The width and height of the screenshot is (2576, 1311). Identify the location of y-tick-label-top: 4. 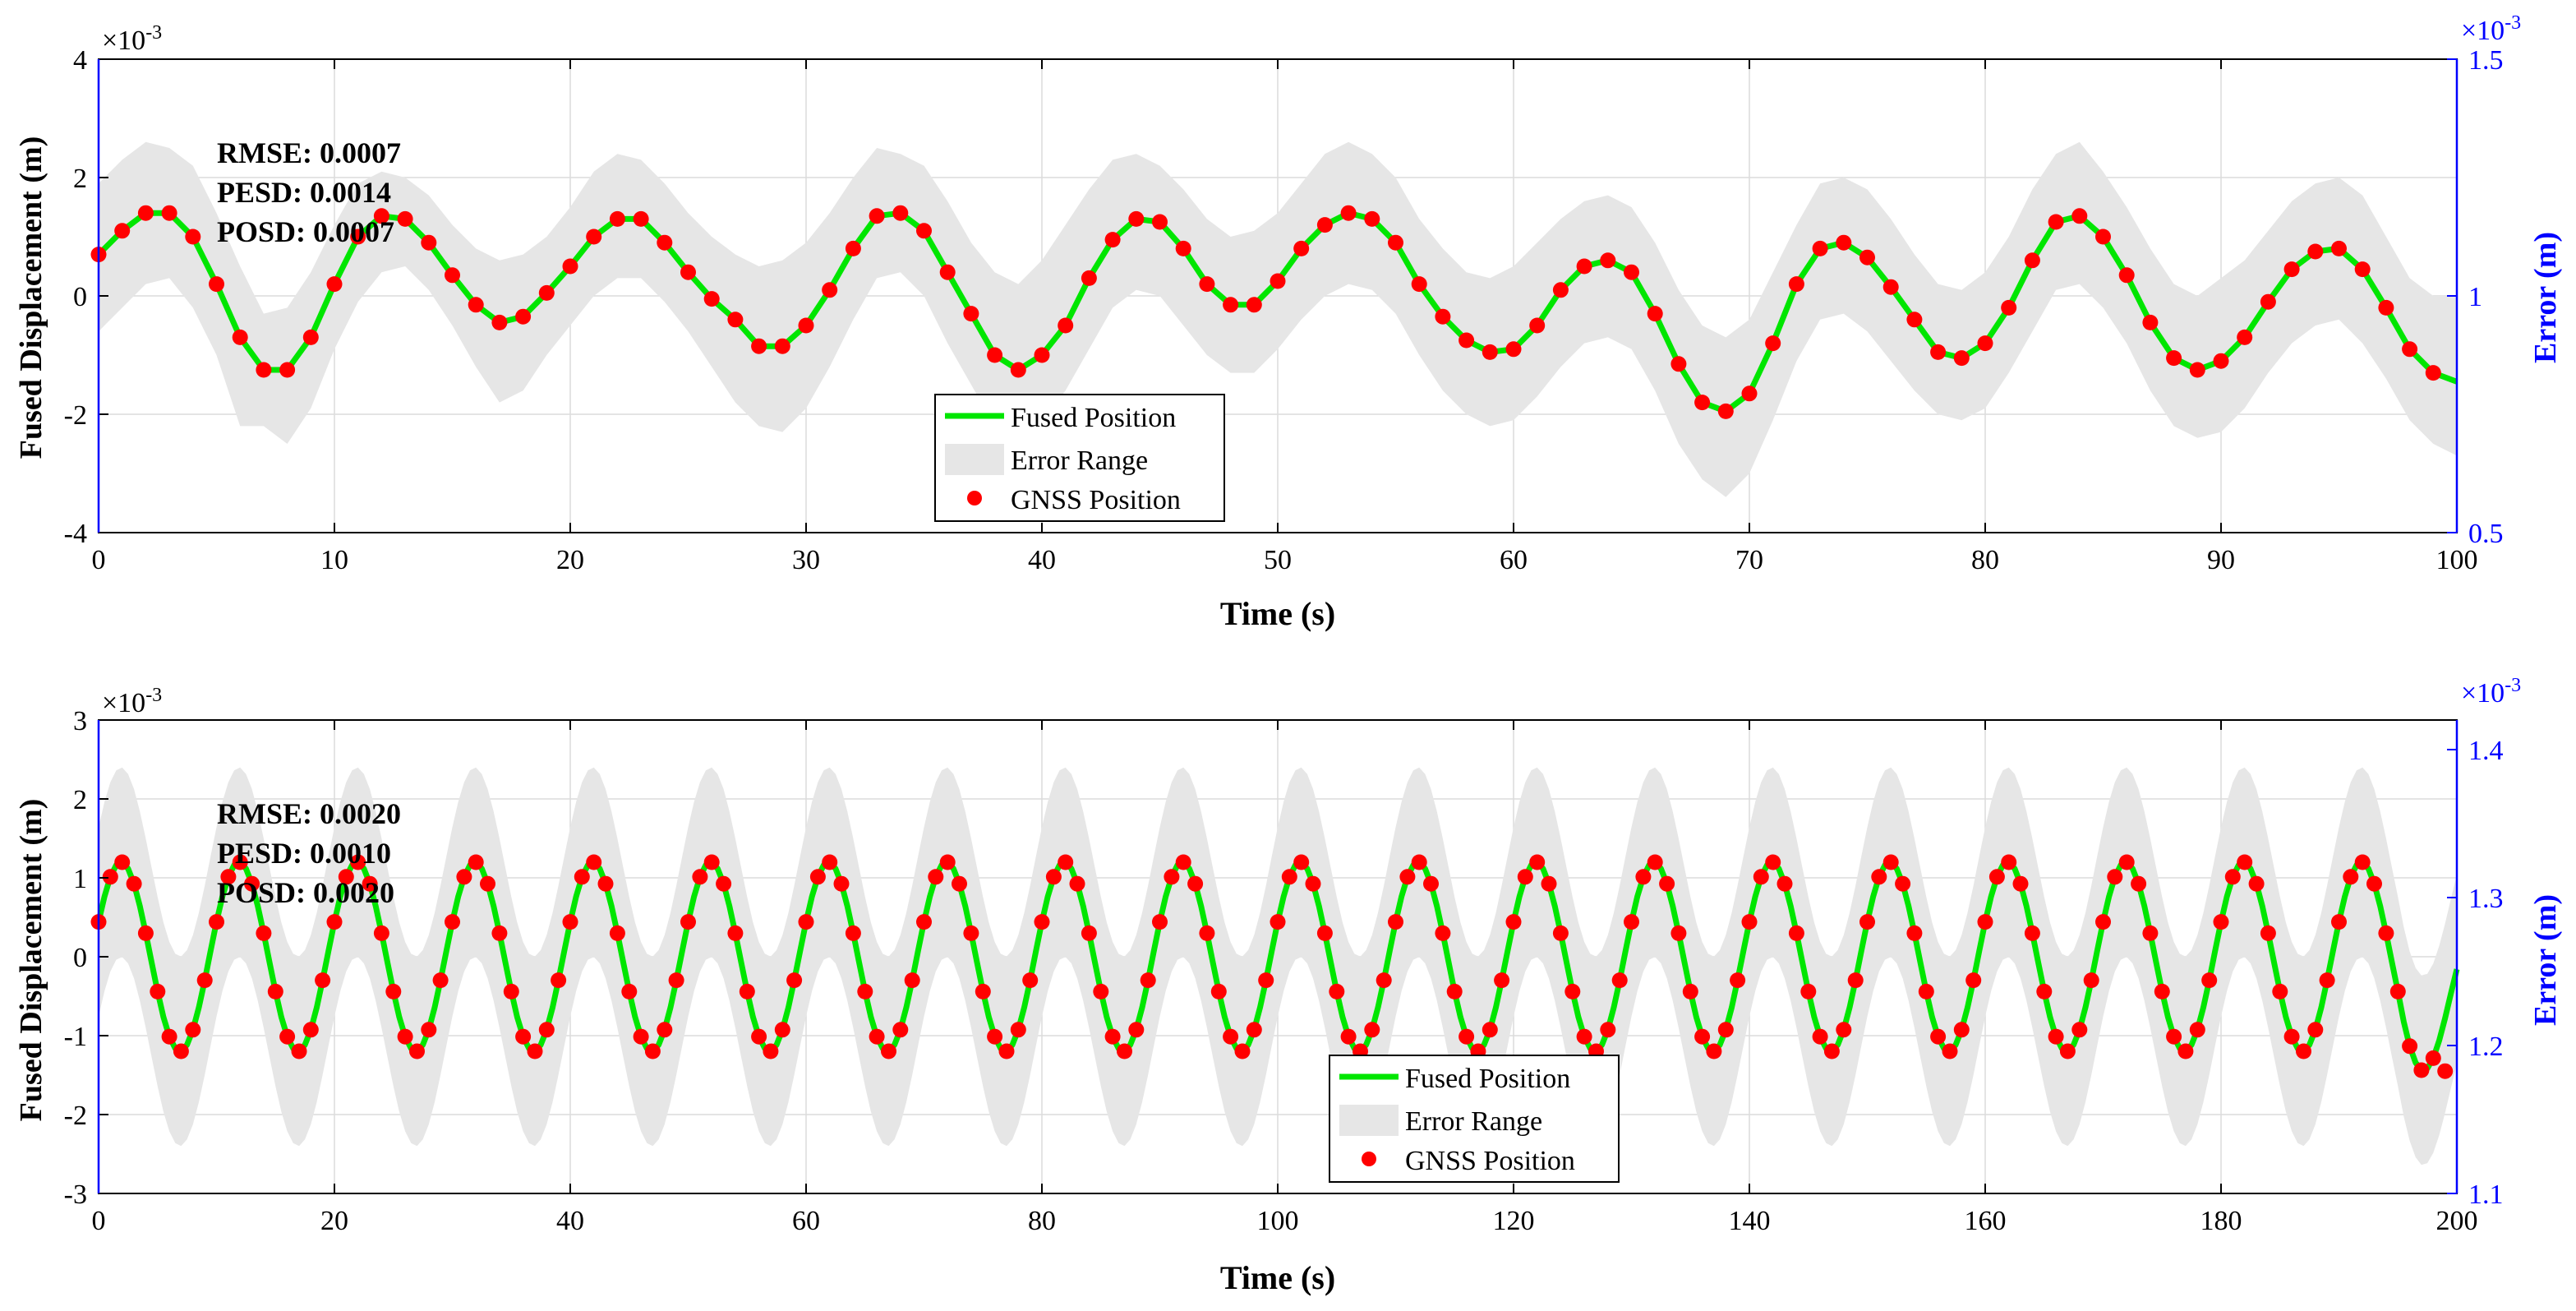
(80, 60).